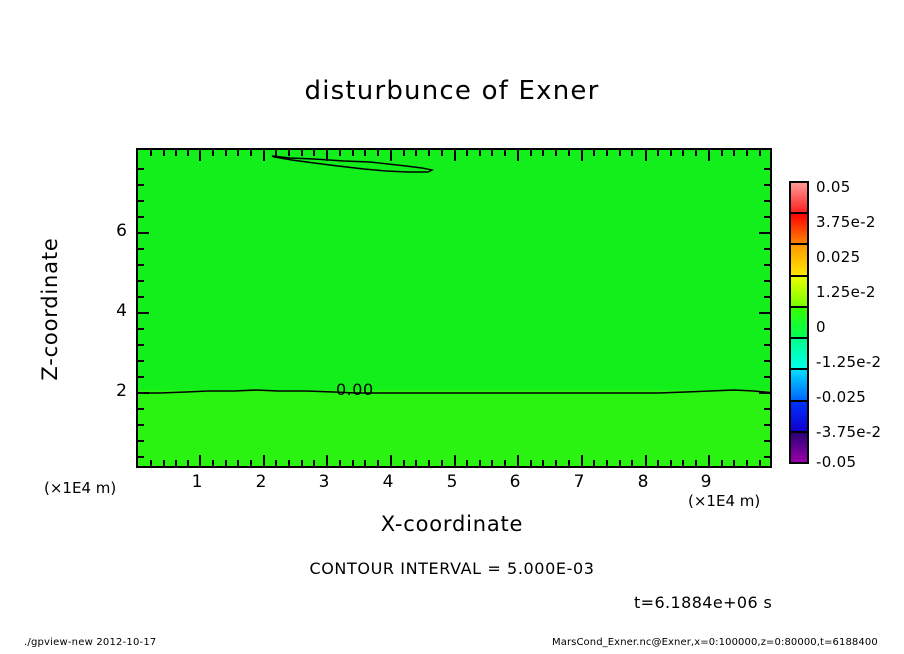  I want to click on xtick-label-1: 1, so click(197, 482).